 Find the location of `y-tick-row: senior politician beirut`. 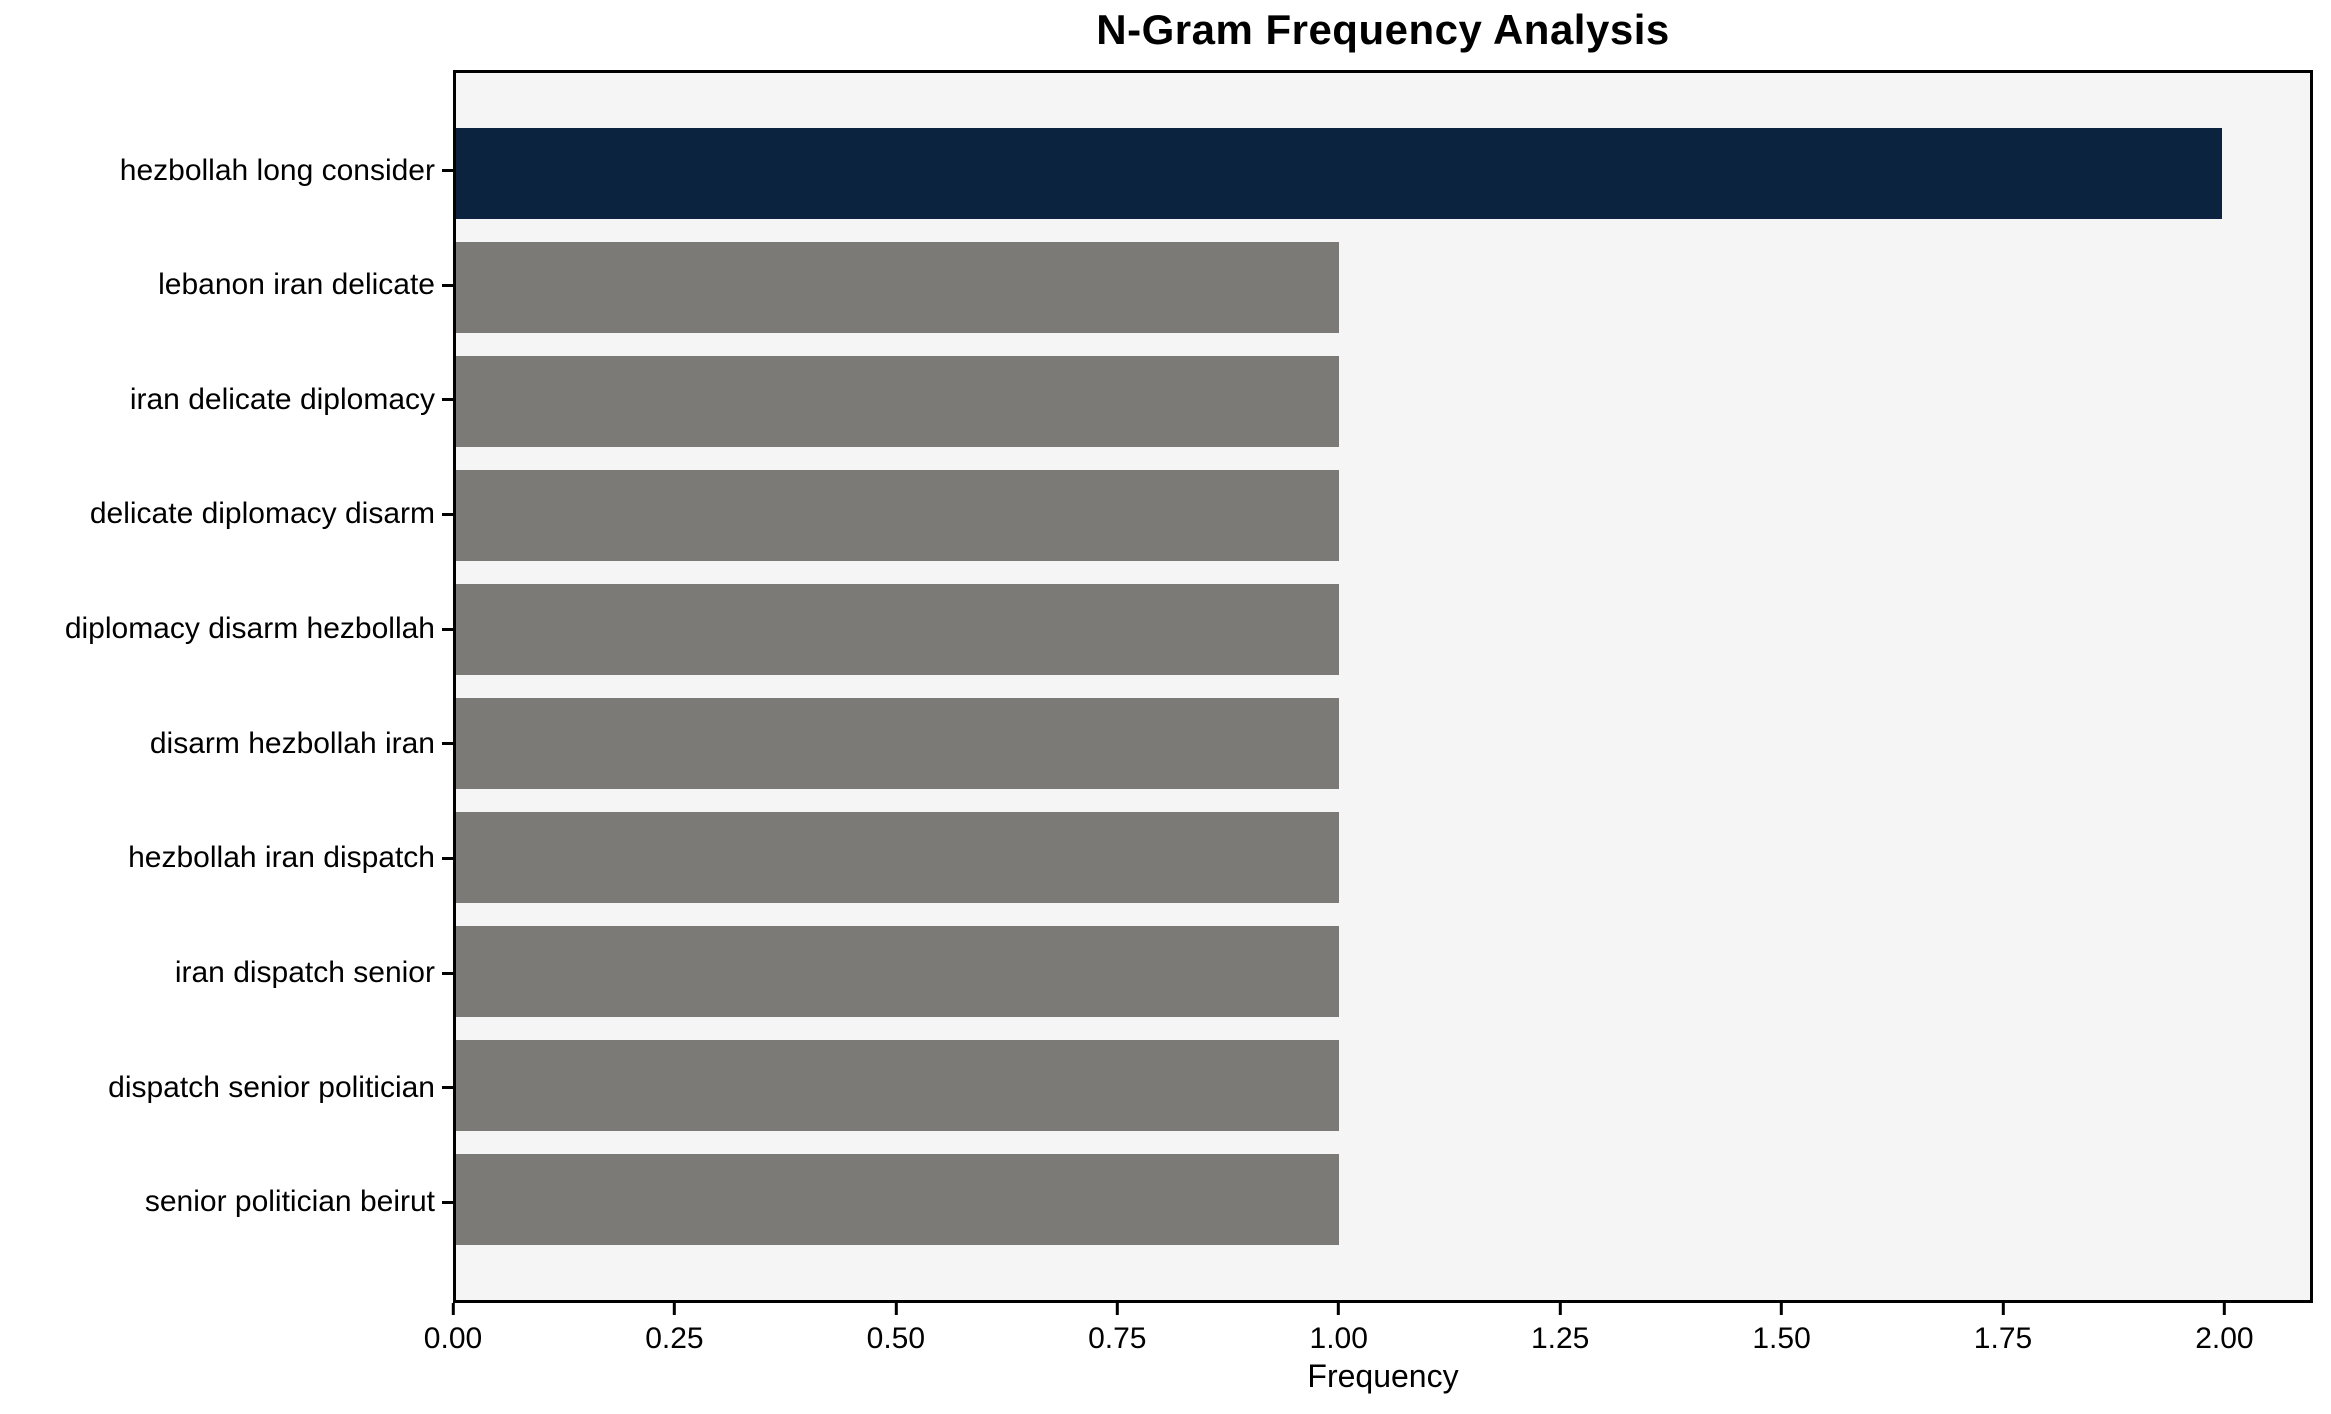

y-tick-row: senior politician beirut is located at coordinates (226, 1202).